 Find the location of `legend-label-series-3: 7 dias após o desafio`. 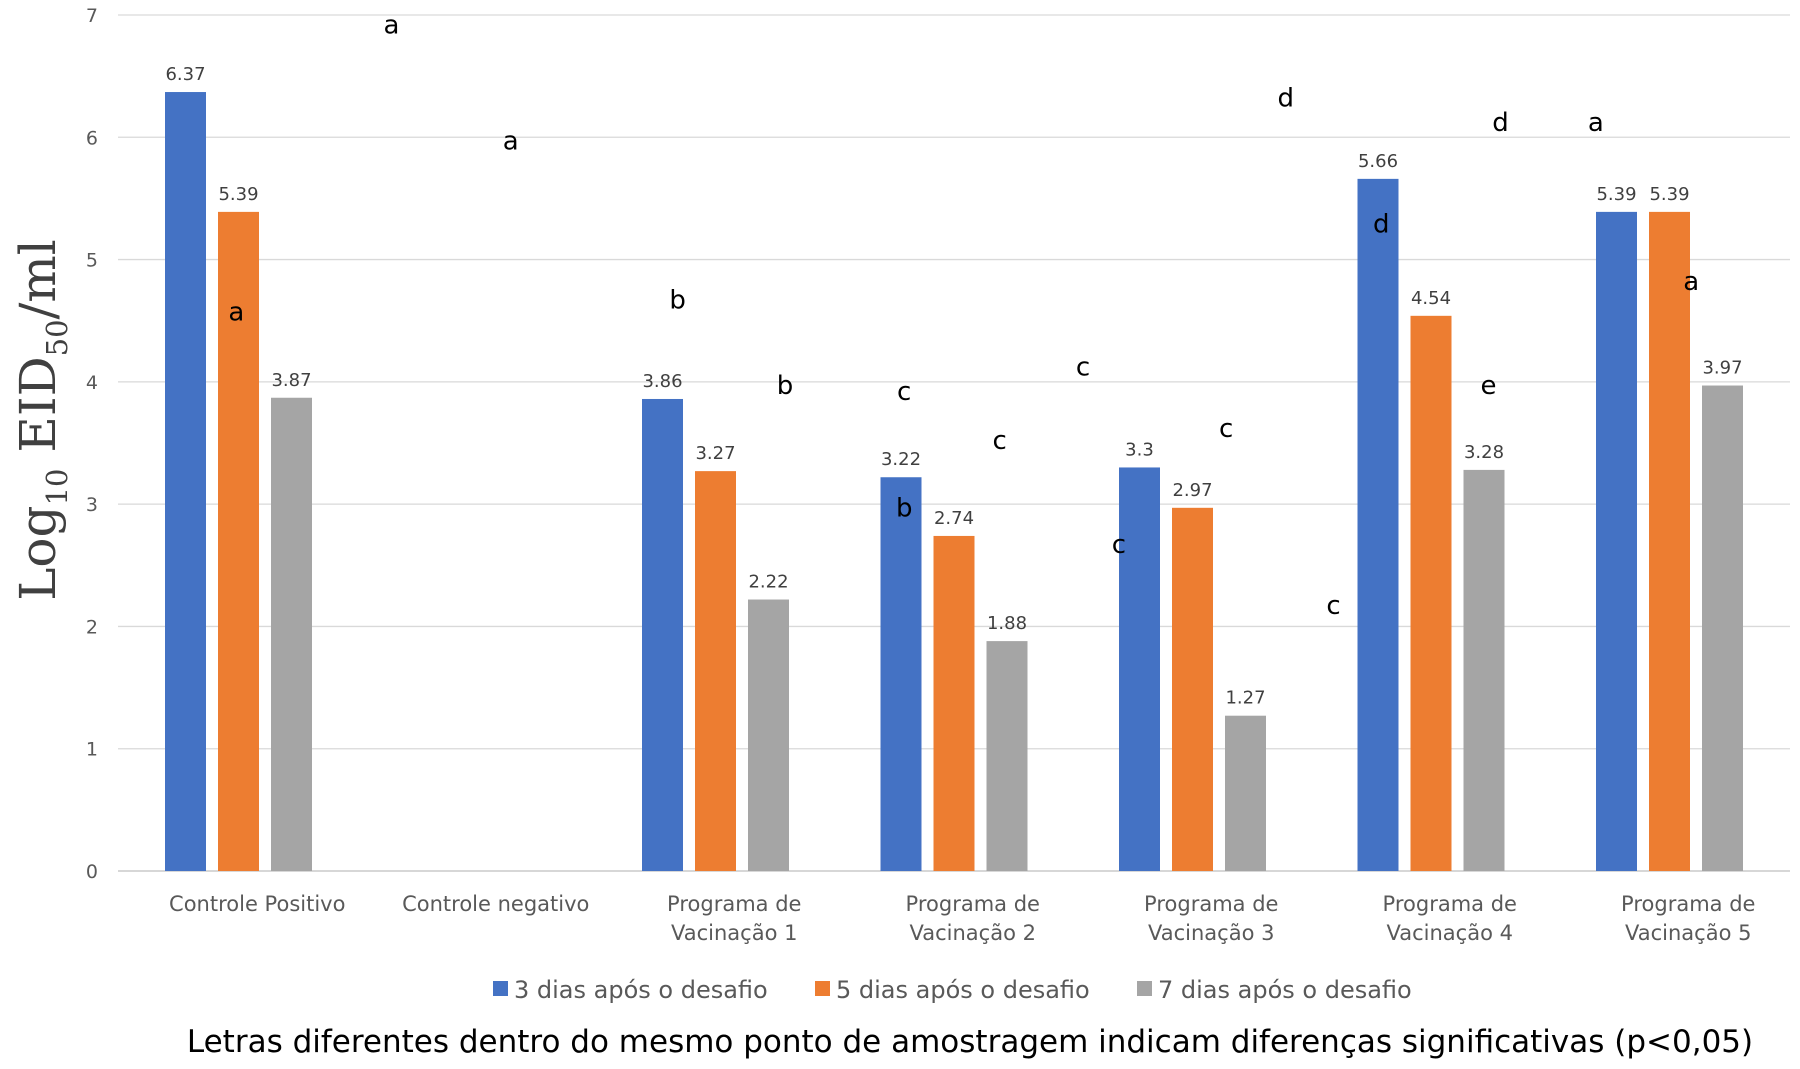

legend-label-series-3: 7 dias após o desafio is located at coordinates (1285, 990).